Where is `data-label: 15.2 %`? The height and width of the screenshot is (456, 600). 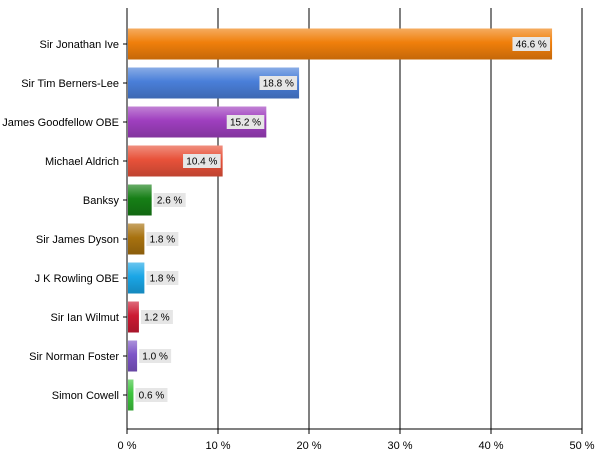 data-label: 15.2 % is located at coordinates (245, 123).